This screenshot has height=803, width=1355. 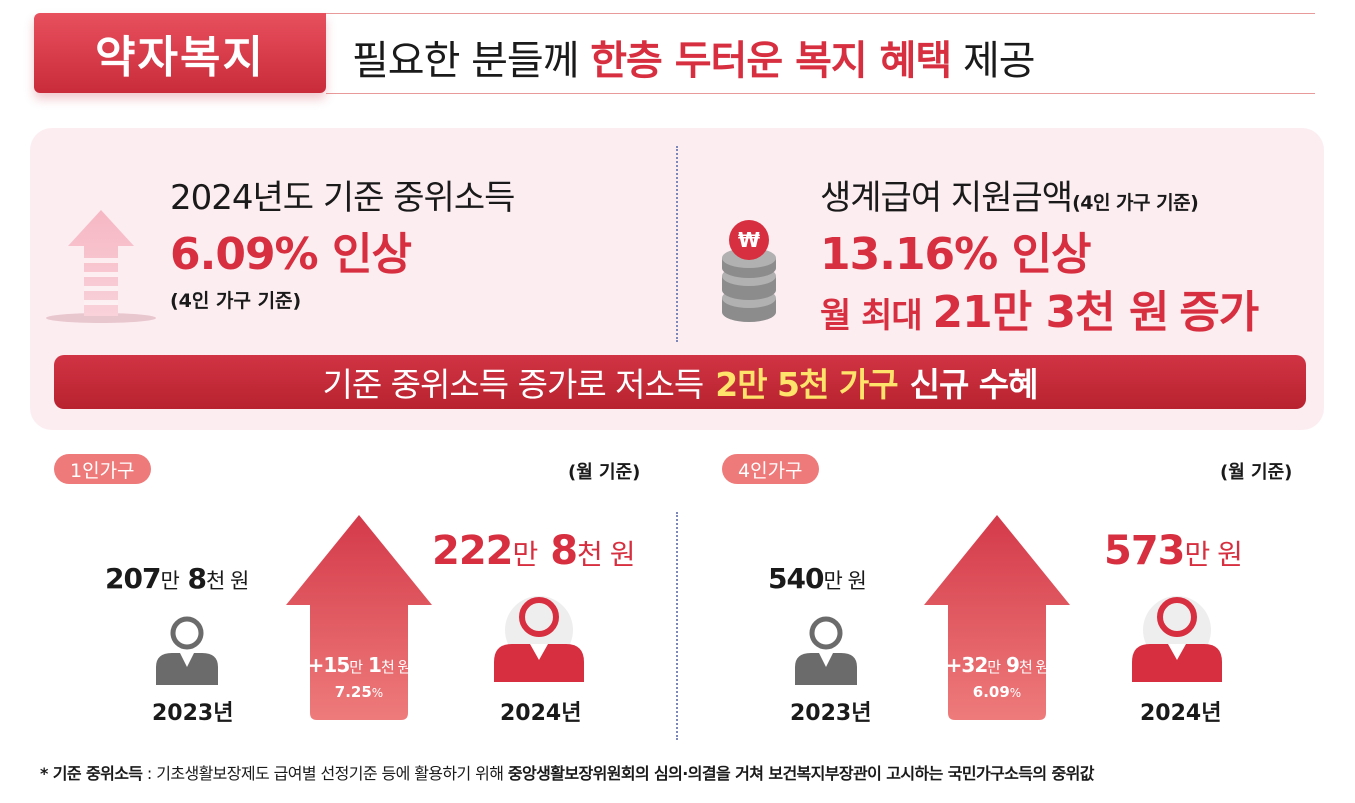 I want to click on beneficiary-banner: 기준 중위소득 증가로 저소득 2만 5천 가구 신규 수혜, so click(x=680, y=382).